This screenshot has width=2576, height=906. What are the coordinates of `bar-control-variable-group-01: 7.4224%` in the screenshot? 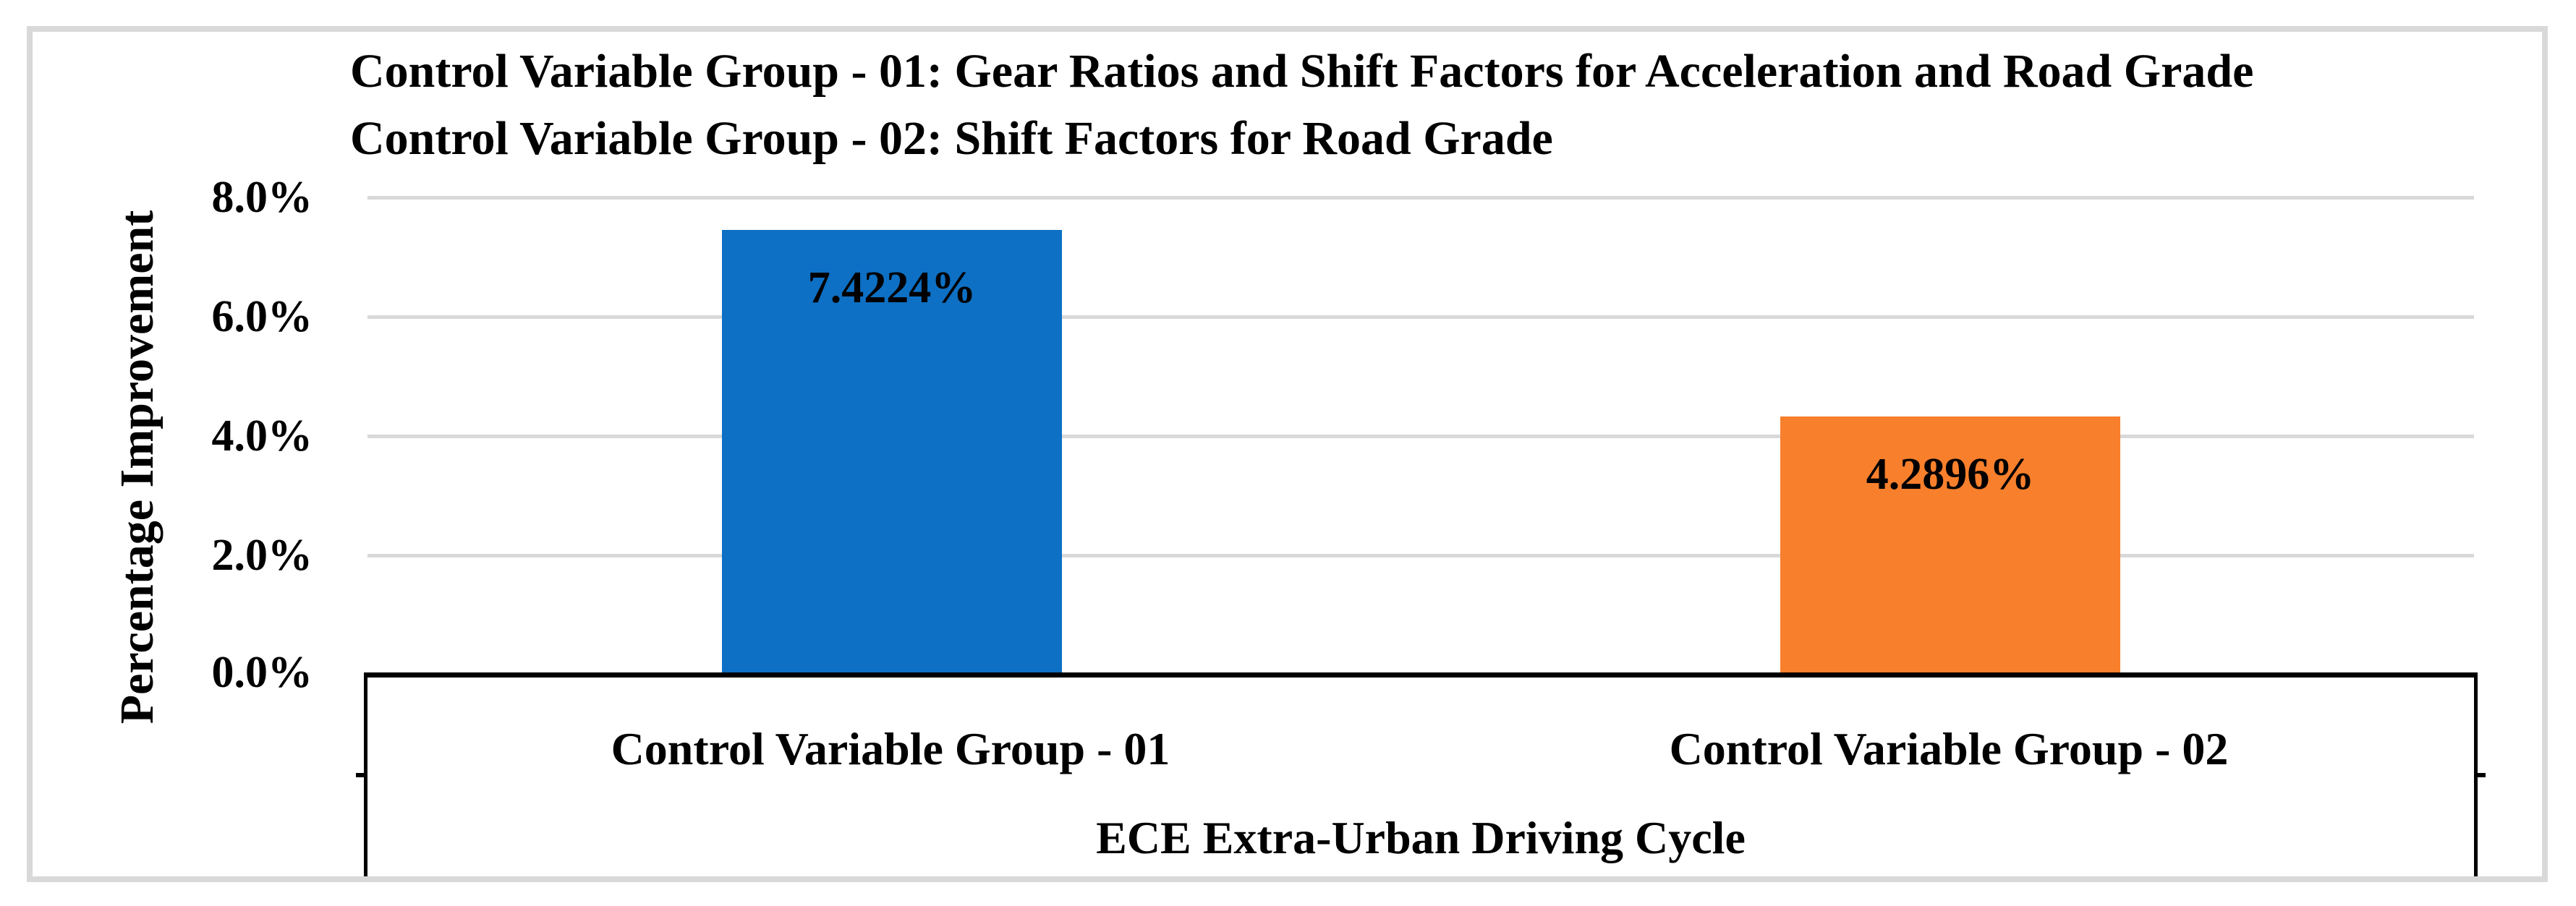 It's located at (892, 451).